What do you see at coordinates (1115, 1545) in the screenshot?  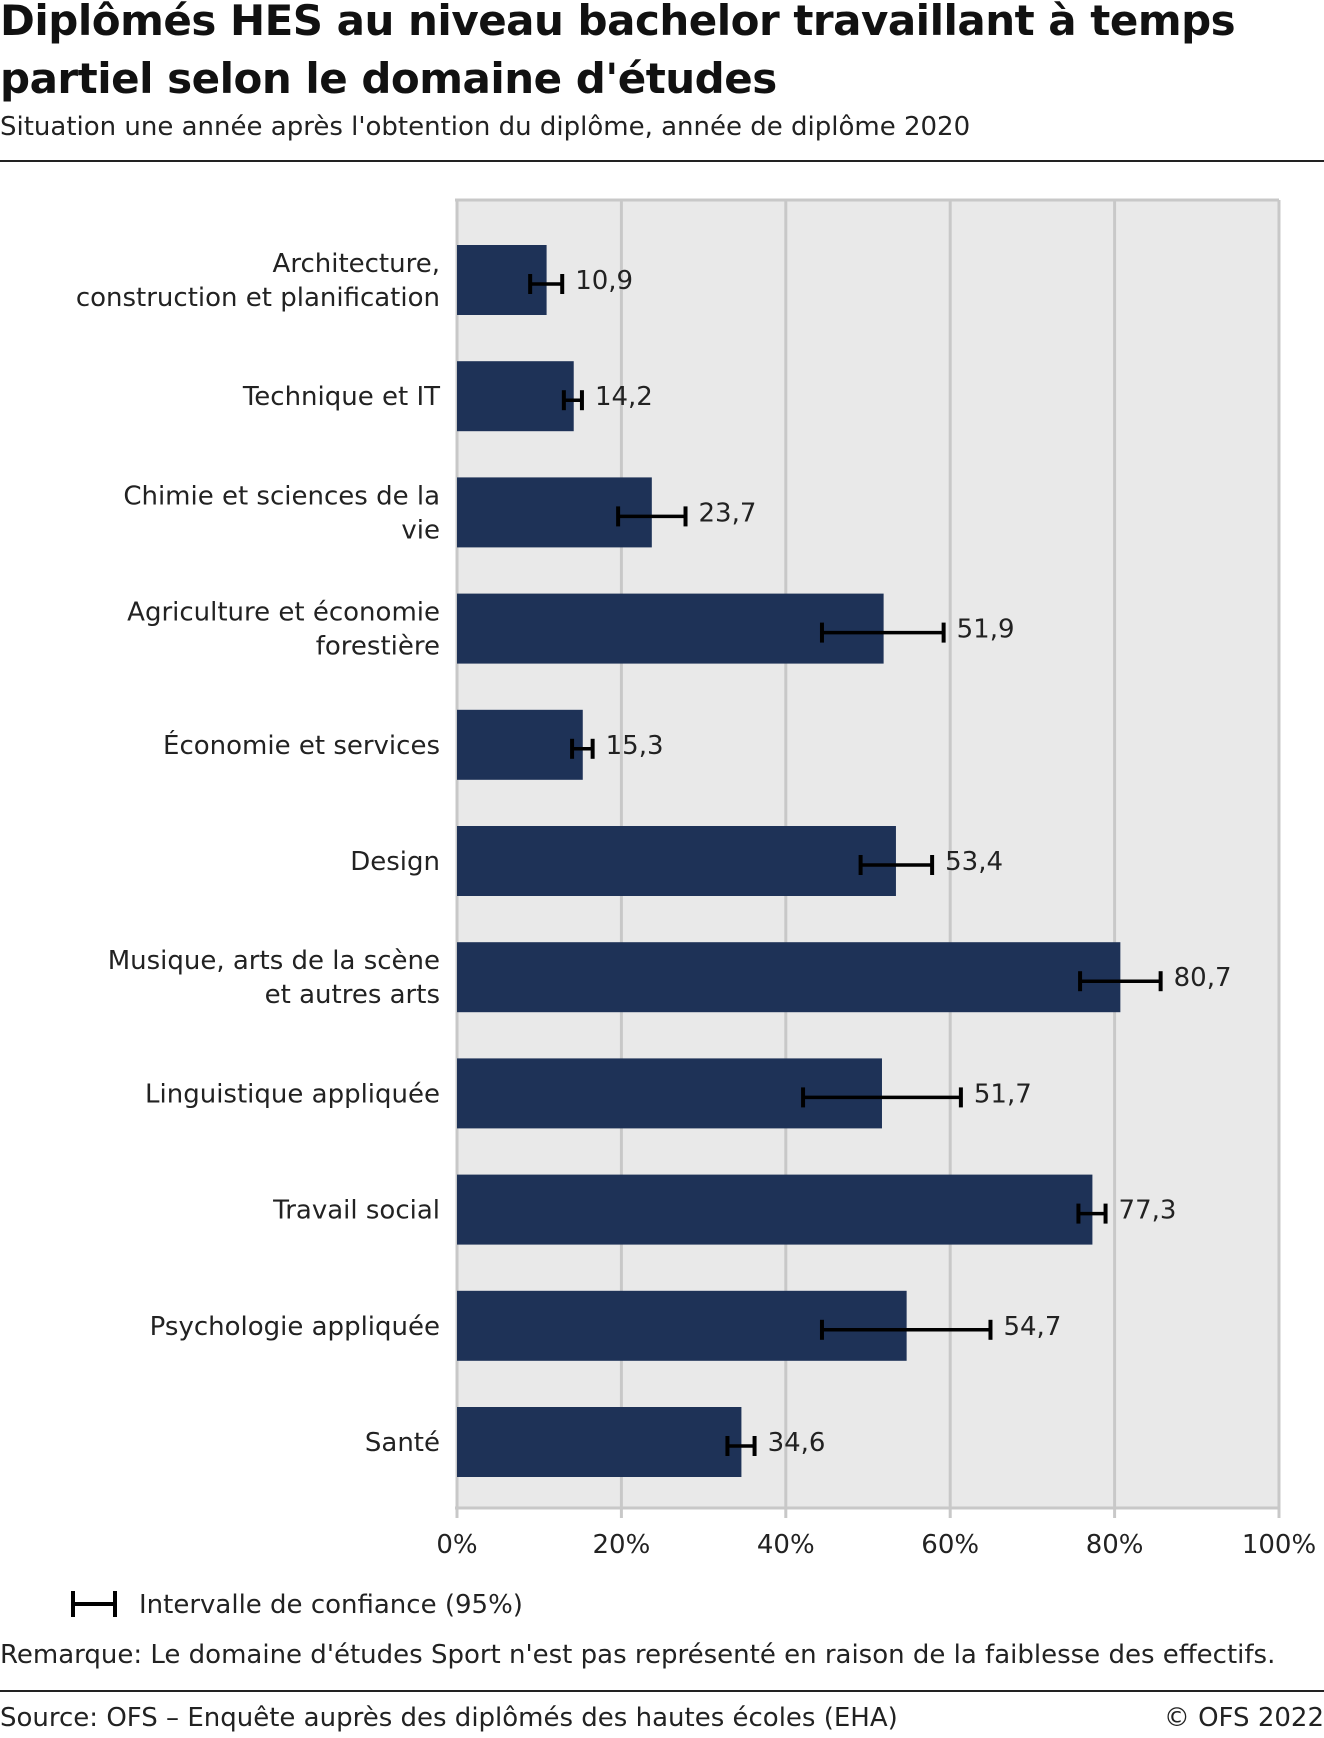 I see `x-tick-label: 80%` at bounding box center [1115, 1545].